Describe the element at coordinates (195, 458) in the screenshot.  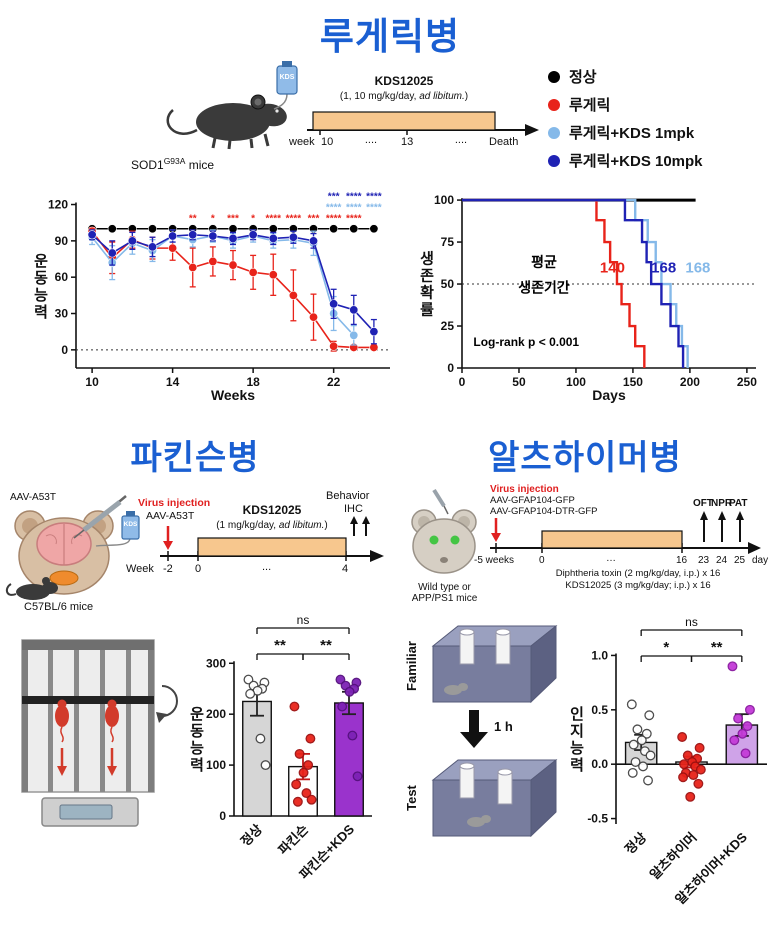
I see `parkinson-section-title: 파킨슨병` at that location.